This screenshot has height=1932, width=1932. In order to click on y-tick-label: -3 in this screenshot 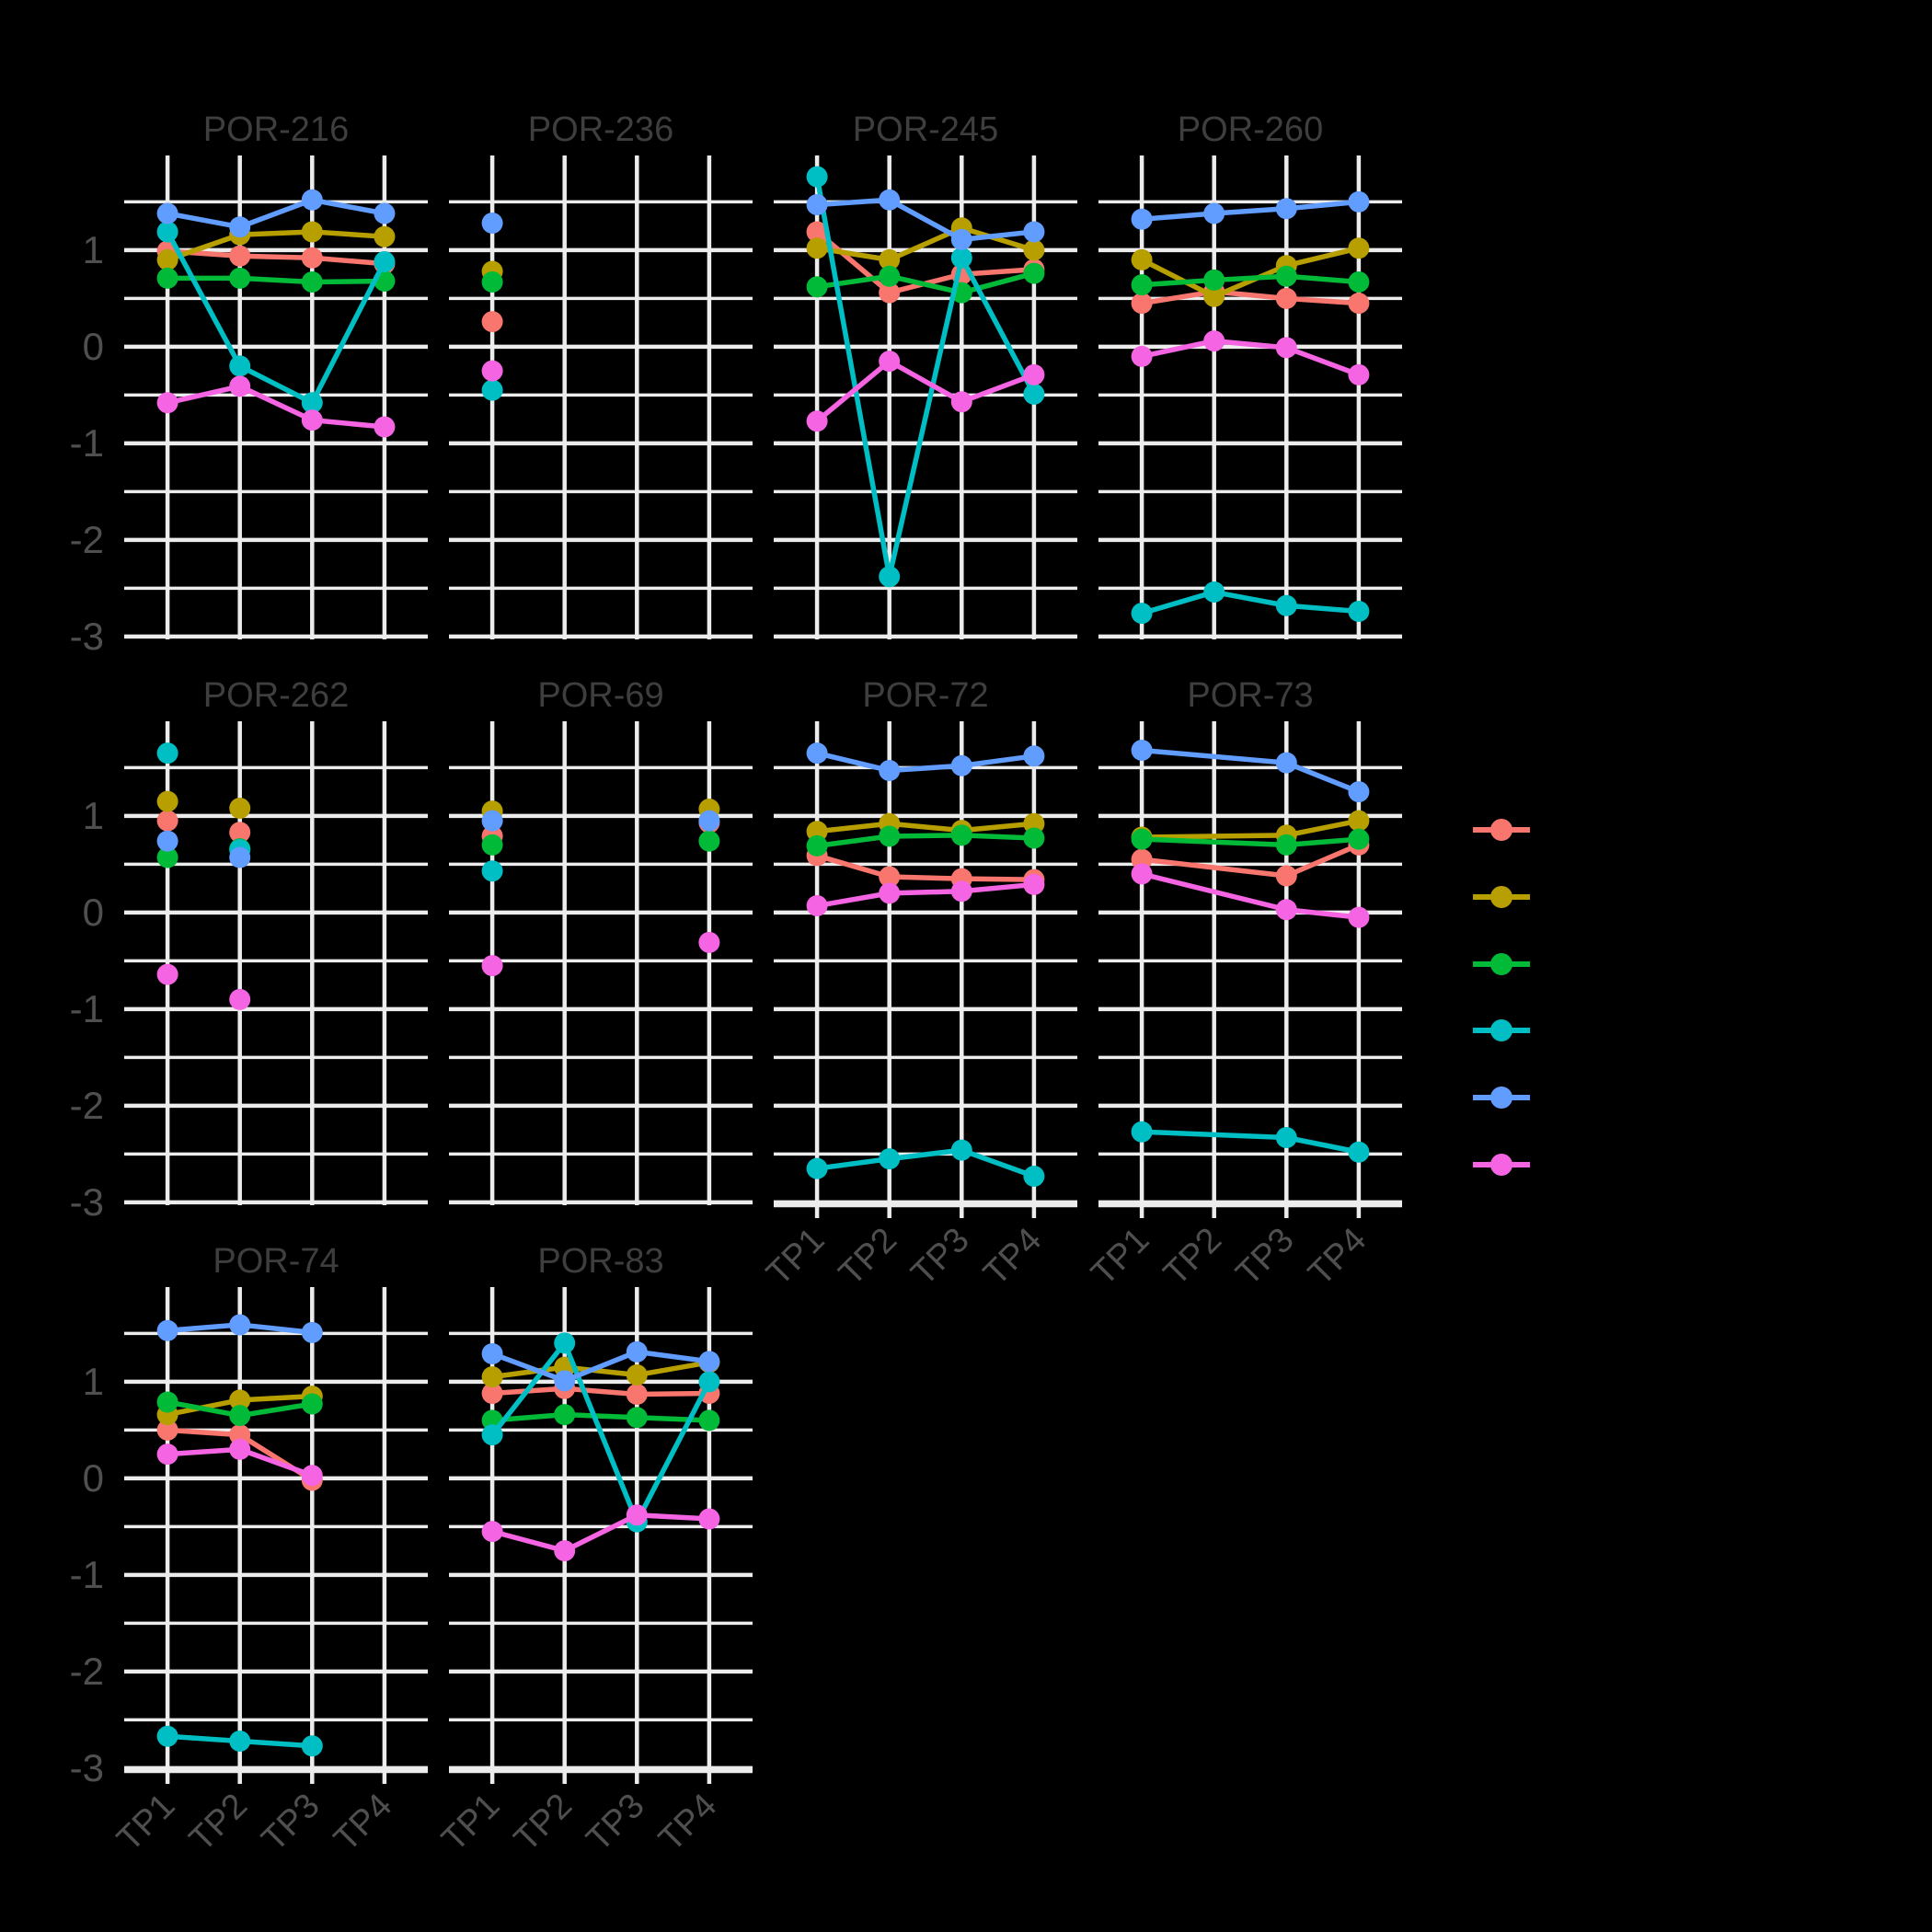, I will do `click(87, 1767)`.